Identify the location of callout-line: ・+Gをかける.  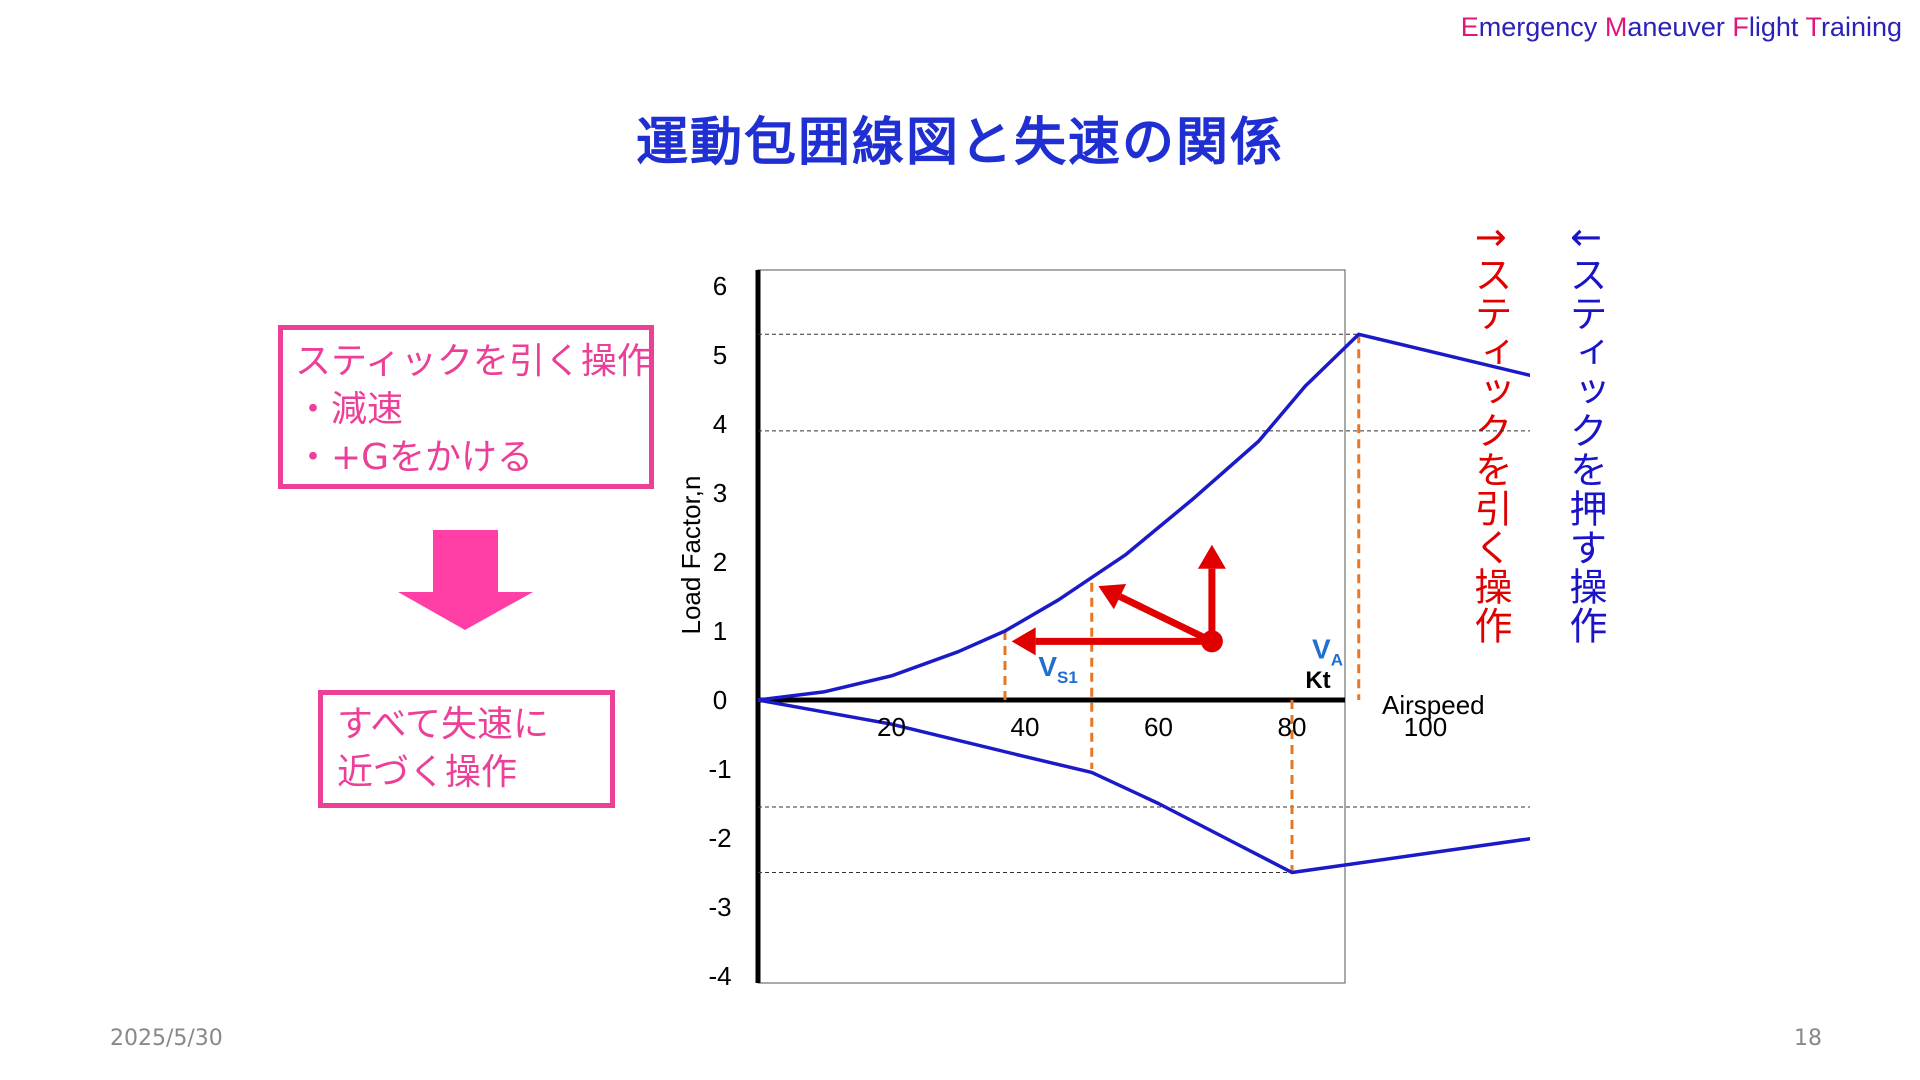
(414, 457).